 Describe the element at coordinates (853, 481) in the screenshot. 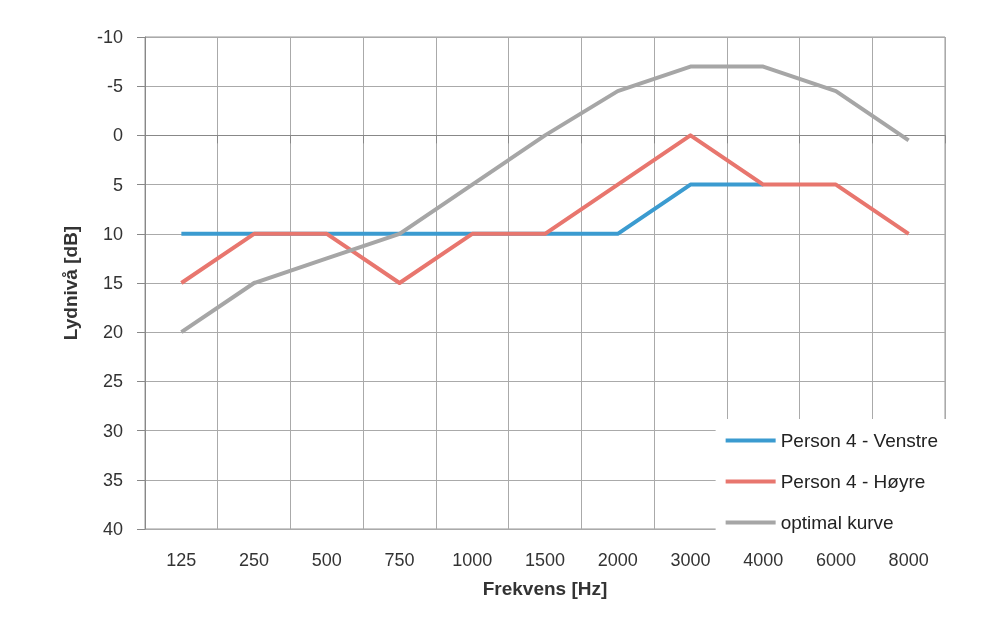

I see `legend-label: Person 4 - Høyre` at that location.